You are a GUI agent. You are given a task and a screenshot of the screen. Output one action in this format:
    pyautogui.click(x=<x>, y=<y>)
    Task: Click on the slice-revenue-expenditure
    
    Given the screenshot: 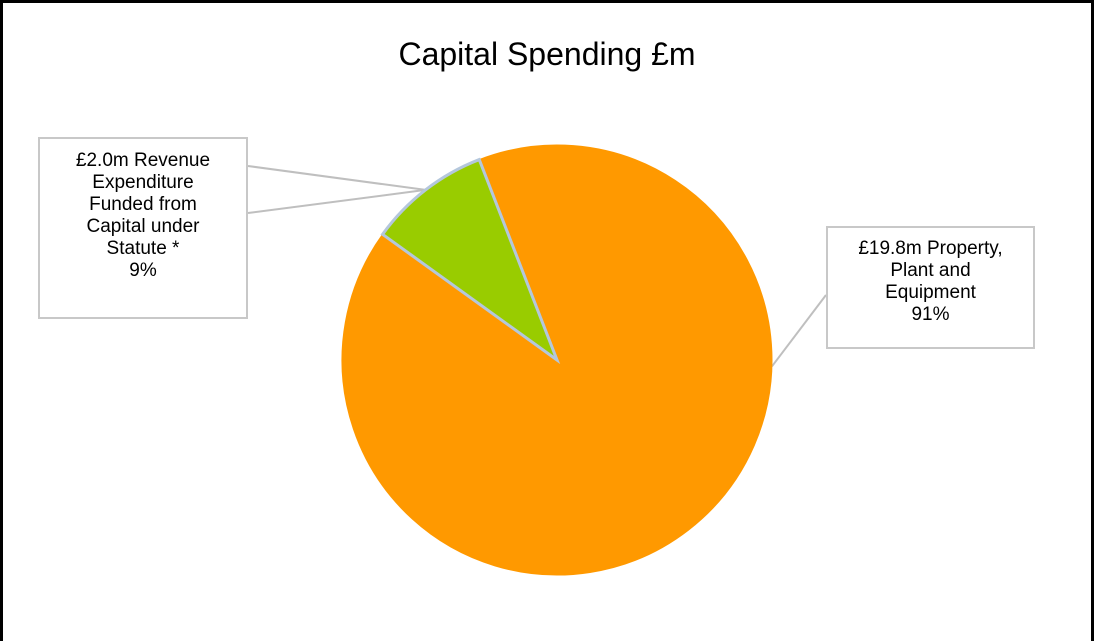 What is the action you would take?
    pyautogui.click(x=470, y=261)
    